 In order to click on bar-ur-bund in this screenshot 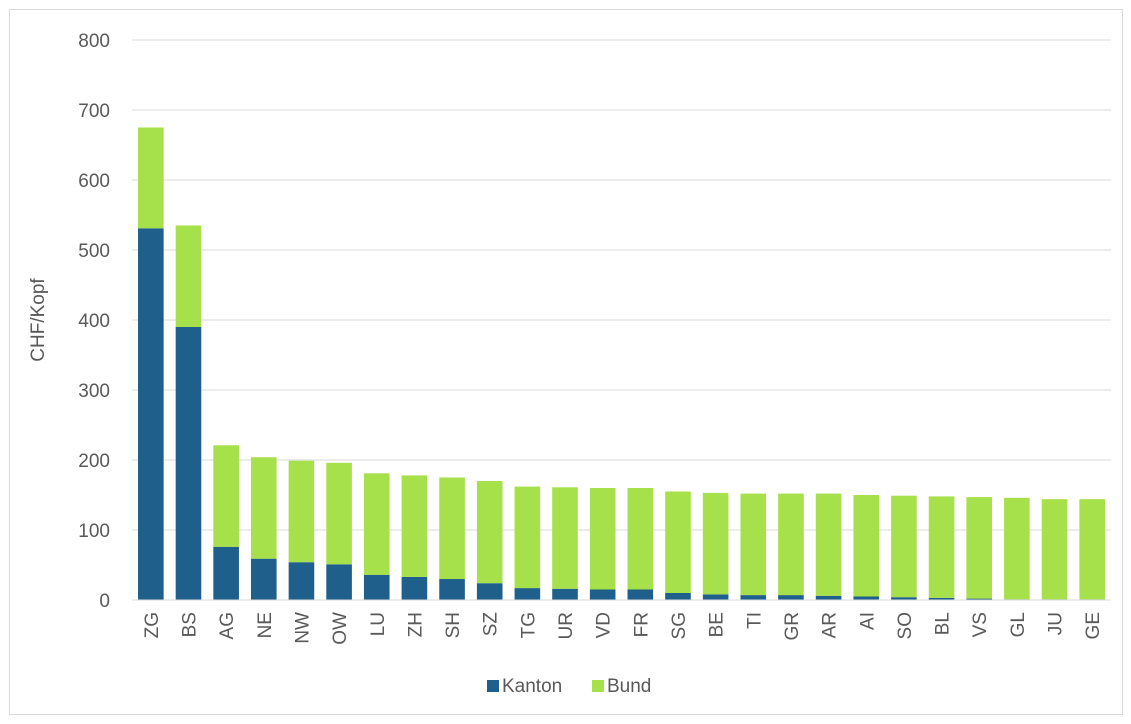, I will do `click(565, 538)`.